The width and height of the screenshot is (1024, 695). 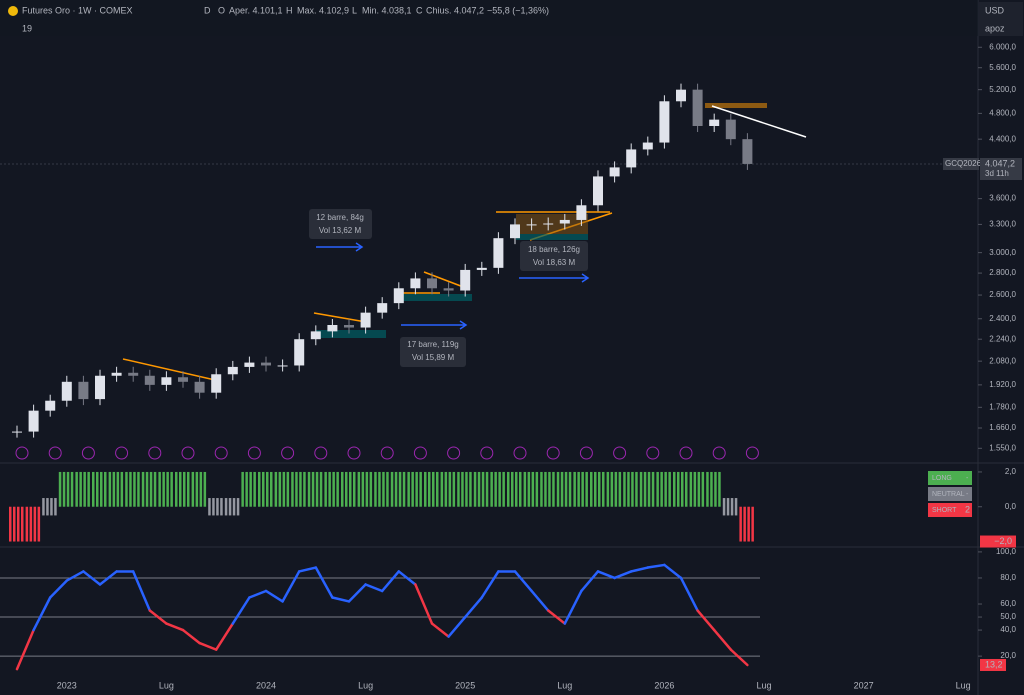 I want to click on y-tick-label: 3.000,0, so click(x=1002, y=252).